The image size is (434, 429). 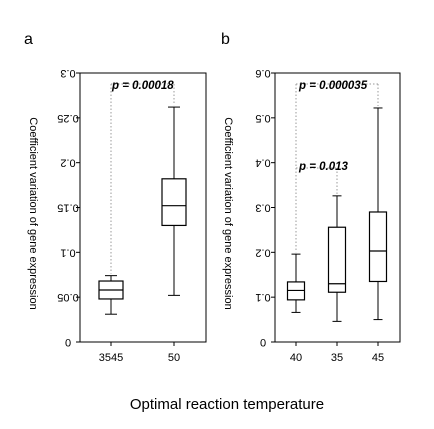 What do you see at coordinates (67, 297) in the screenshot?
I see `y-tick-label: 0.05` at bounding box center [67, 297].